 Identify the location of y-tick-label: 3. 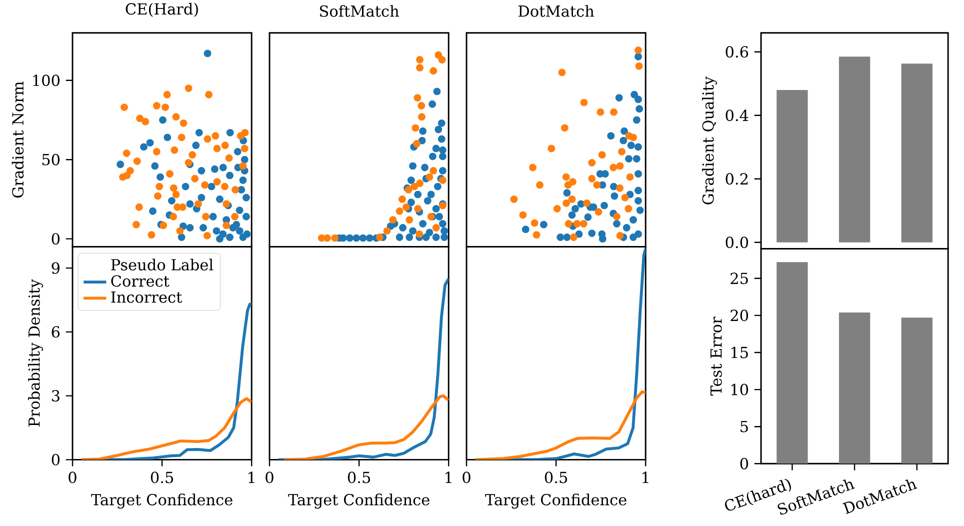
(56, 396).